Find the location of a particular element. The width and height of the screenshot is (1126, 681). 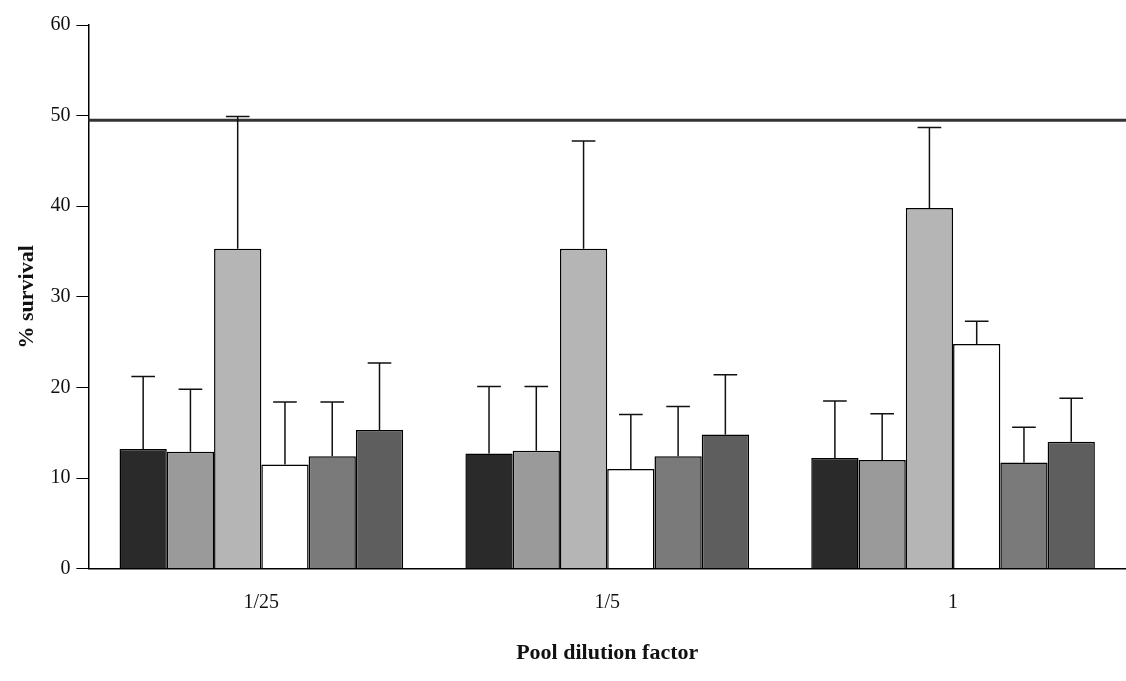

x-tick-label: 1/25 is located at coordinates (261, 600).